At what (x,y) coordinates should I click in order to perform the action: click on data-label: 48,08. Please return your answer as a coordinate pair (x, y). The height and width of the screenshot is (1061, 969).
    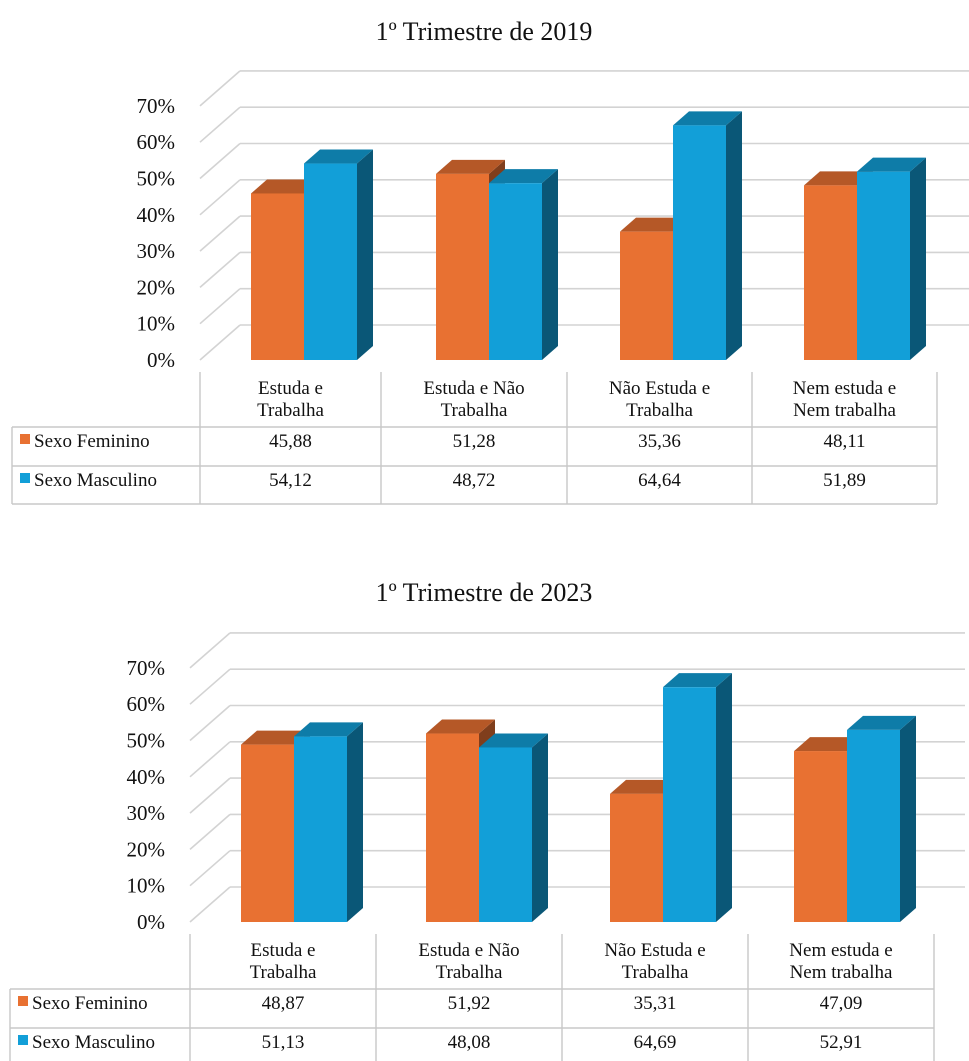
    Looking at the image, I should click on (469, 1042).